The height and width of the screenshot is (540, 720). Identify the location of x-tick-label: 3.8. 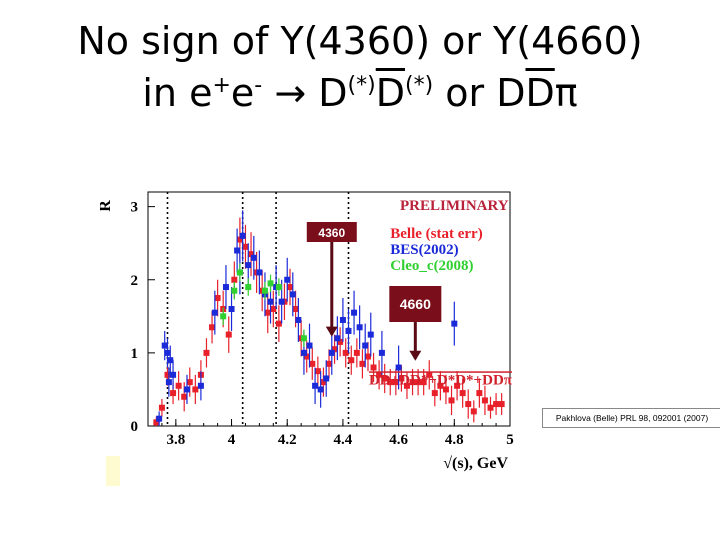
(175, 440).